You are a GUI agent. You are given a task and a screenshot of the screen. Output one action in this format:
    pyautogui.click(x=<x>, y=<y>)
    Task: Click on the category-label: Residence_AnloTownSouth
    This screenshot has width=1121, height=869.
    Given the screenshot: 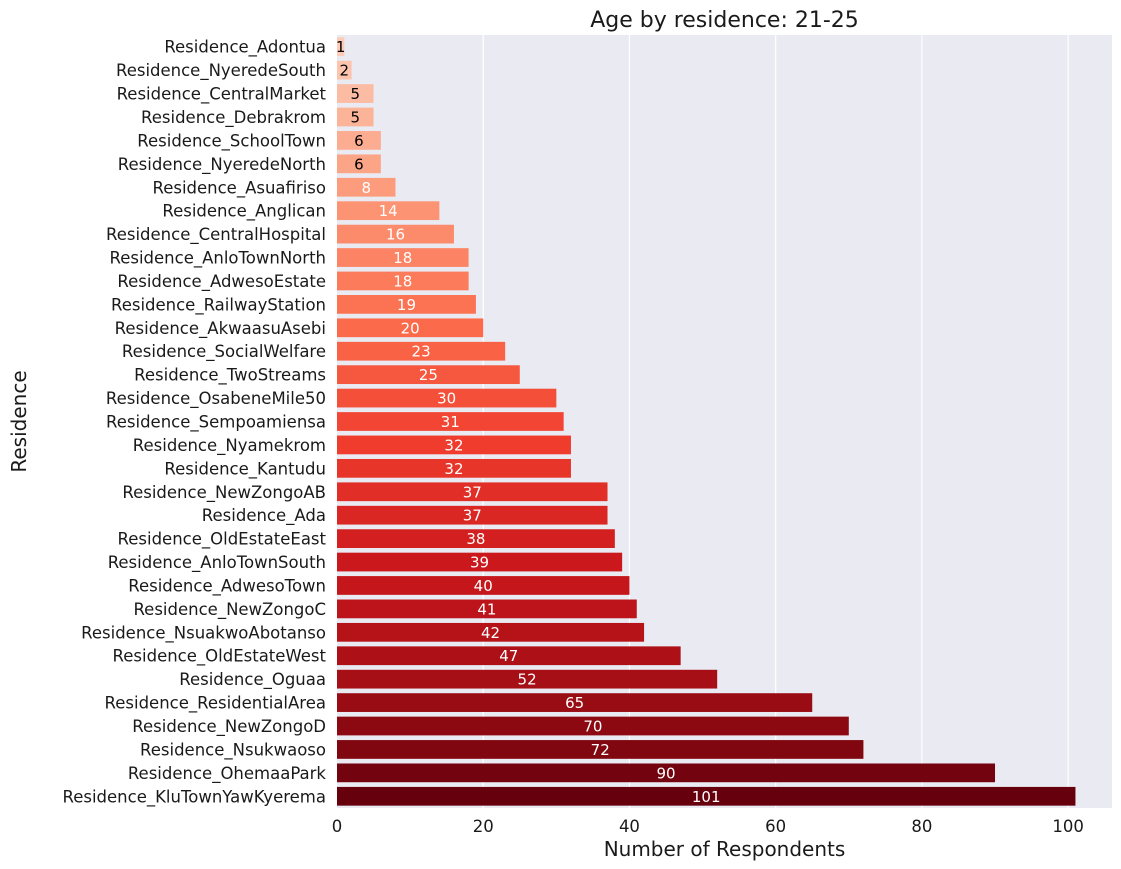 What is the action you would take?
    pyautogui.click(x=217, y=563)
    